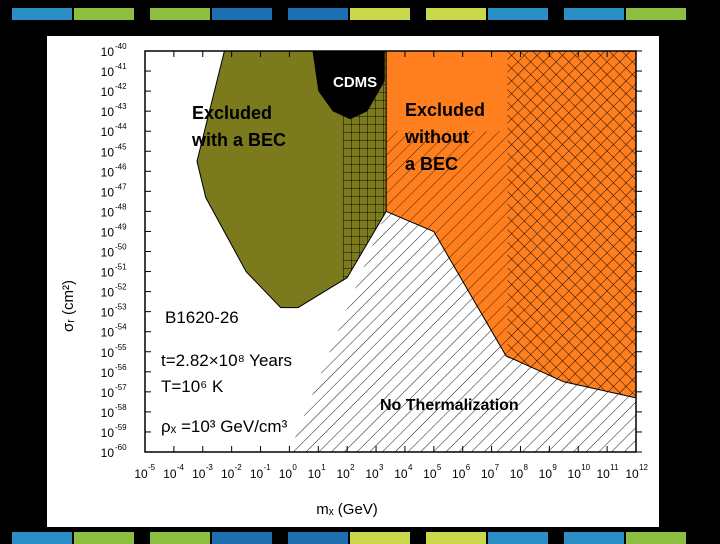  Describe the element at coordinates (192, 386) in the screenshot. I see `annotation-temperature: T=10⁶ K` at that location.